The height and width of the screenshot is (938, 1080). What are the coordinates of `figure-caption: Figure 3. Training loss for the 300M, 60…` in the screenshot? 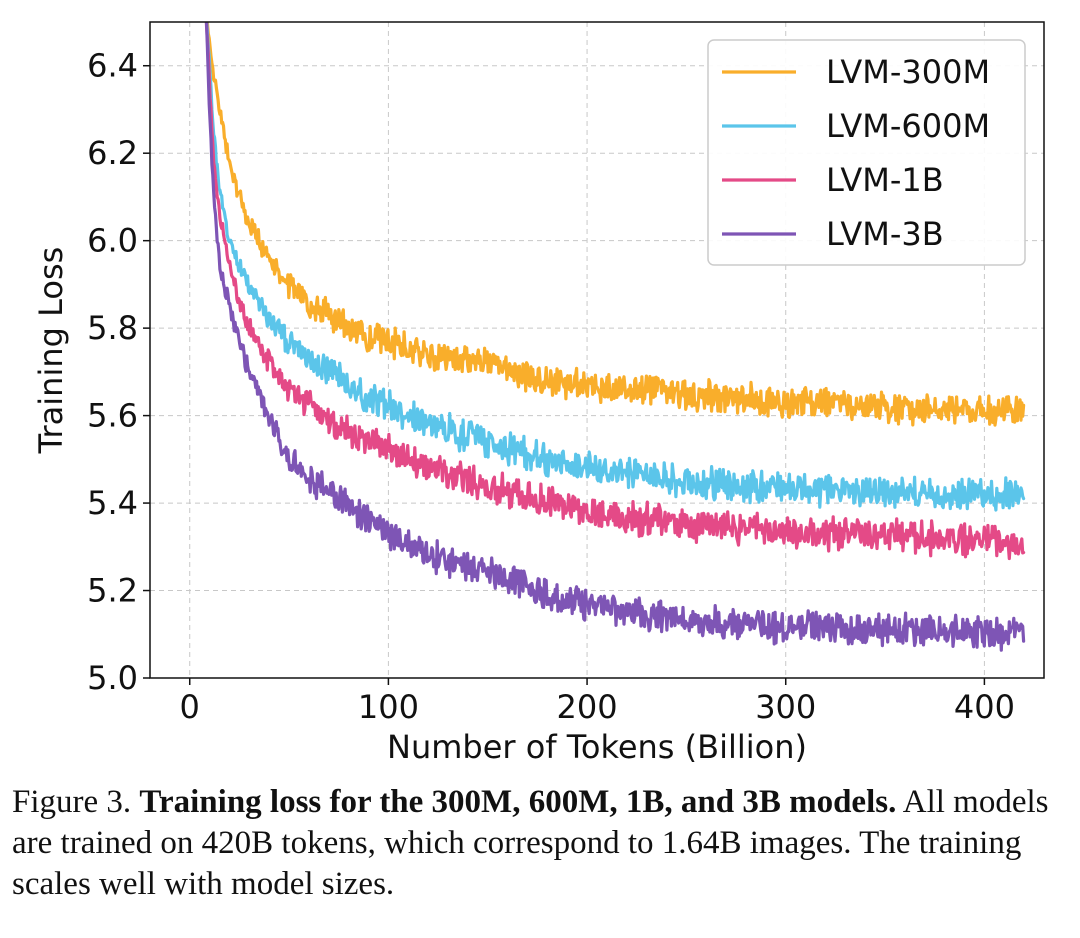 It's located at (542, 843).